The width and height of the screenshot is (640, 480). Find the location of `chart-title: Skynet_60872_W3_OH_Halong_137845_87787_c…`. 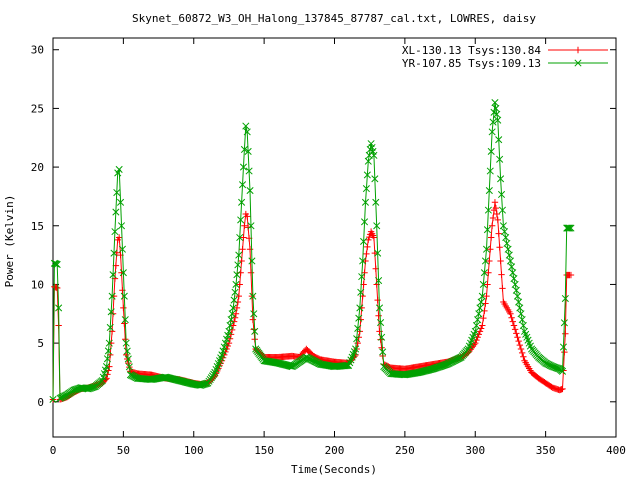

chart-title: Skynet_60872_W3_OH_Halong_137845_87787_c… is located at coordinates (334, 18).